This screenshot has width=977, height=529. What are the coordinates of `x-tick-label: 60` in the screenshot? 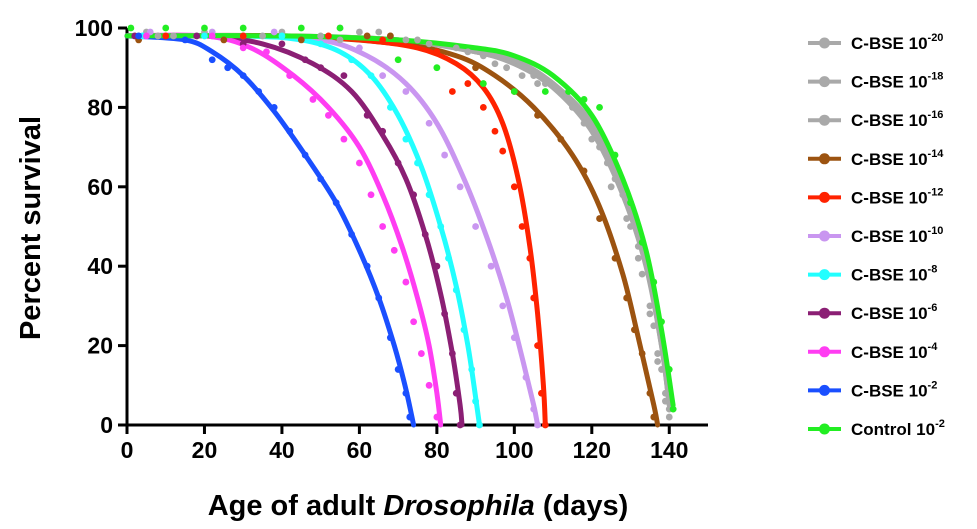 It's located at (360, 450).